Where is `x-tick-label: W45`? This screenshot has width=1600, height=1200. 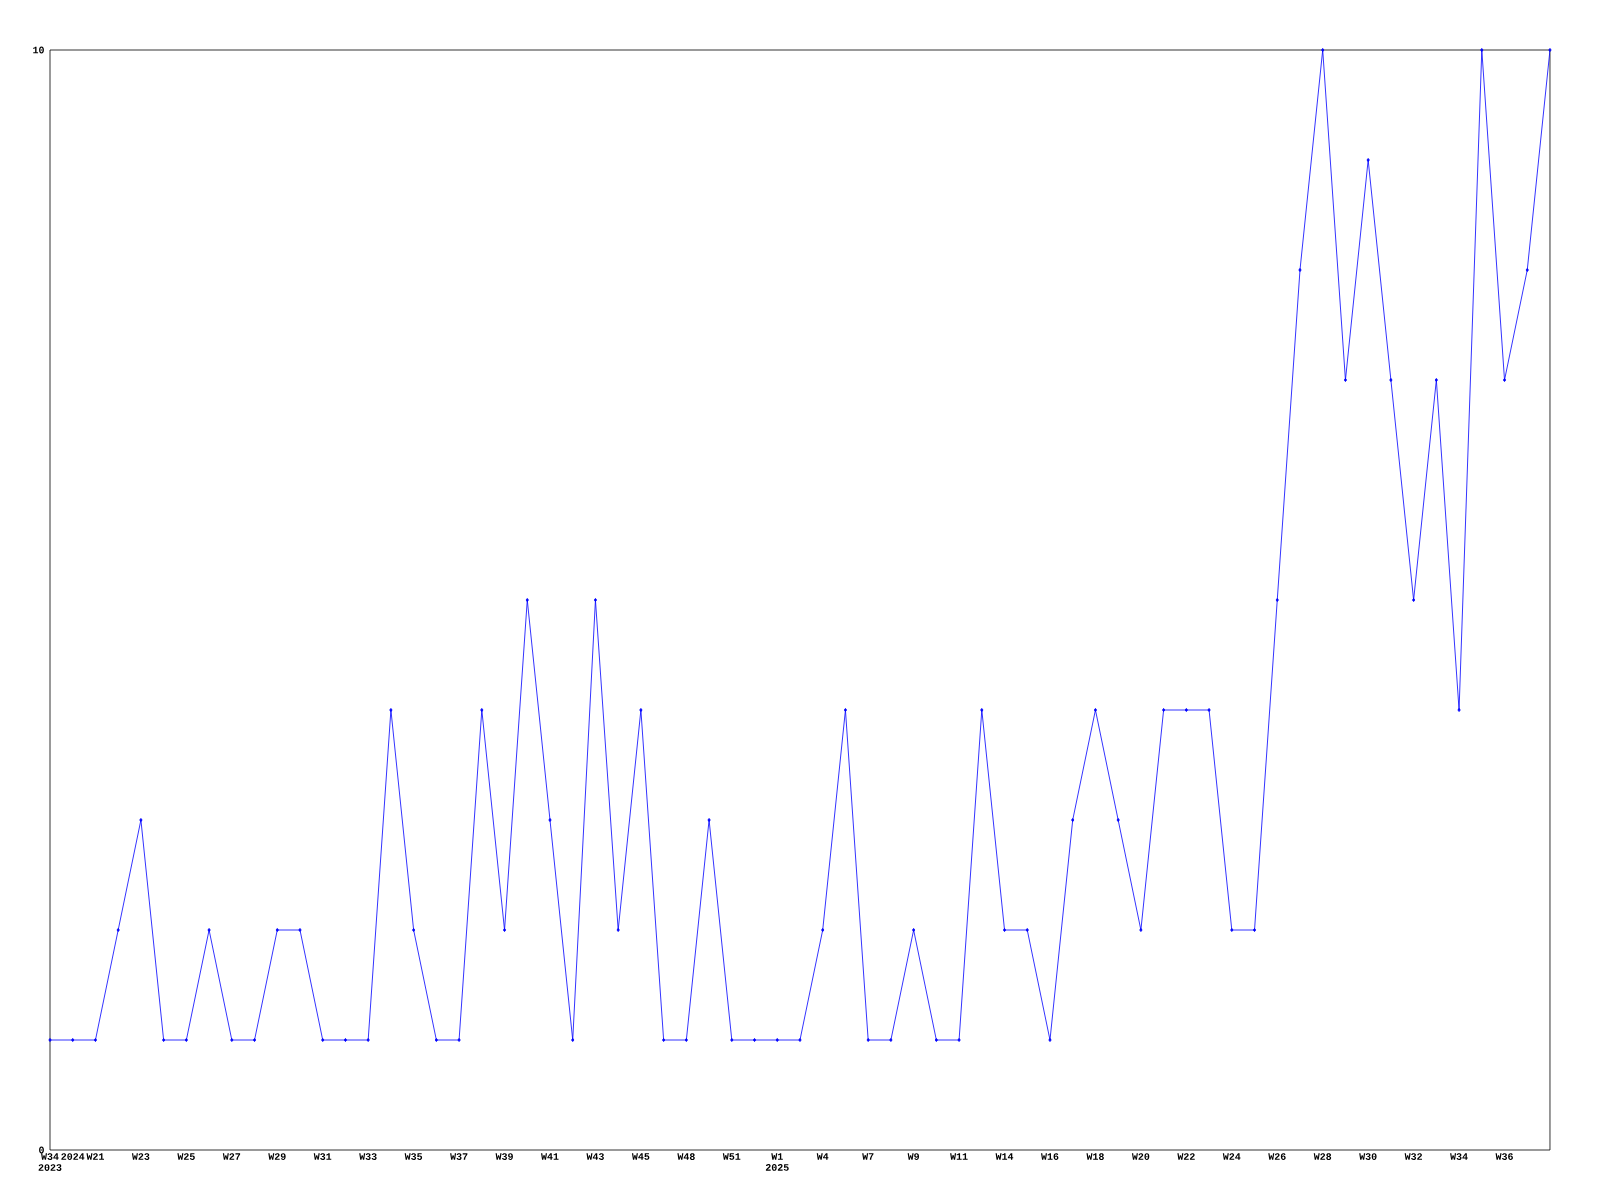 x-tick-label: W45 is located at coordinates (640, 1156).